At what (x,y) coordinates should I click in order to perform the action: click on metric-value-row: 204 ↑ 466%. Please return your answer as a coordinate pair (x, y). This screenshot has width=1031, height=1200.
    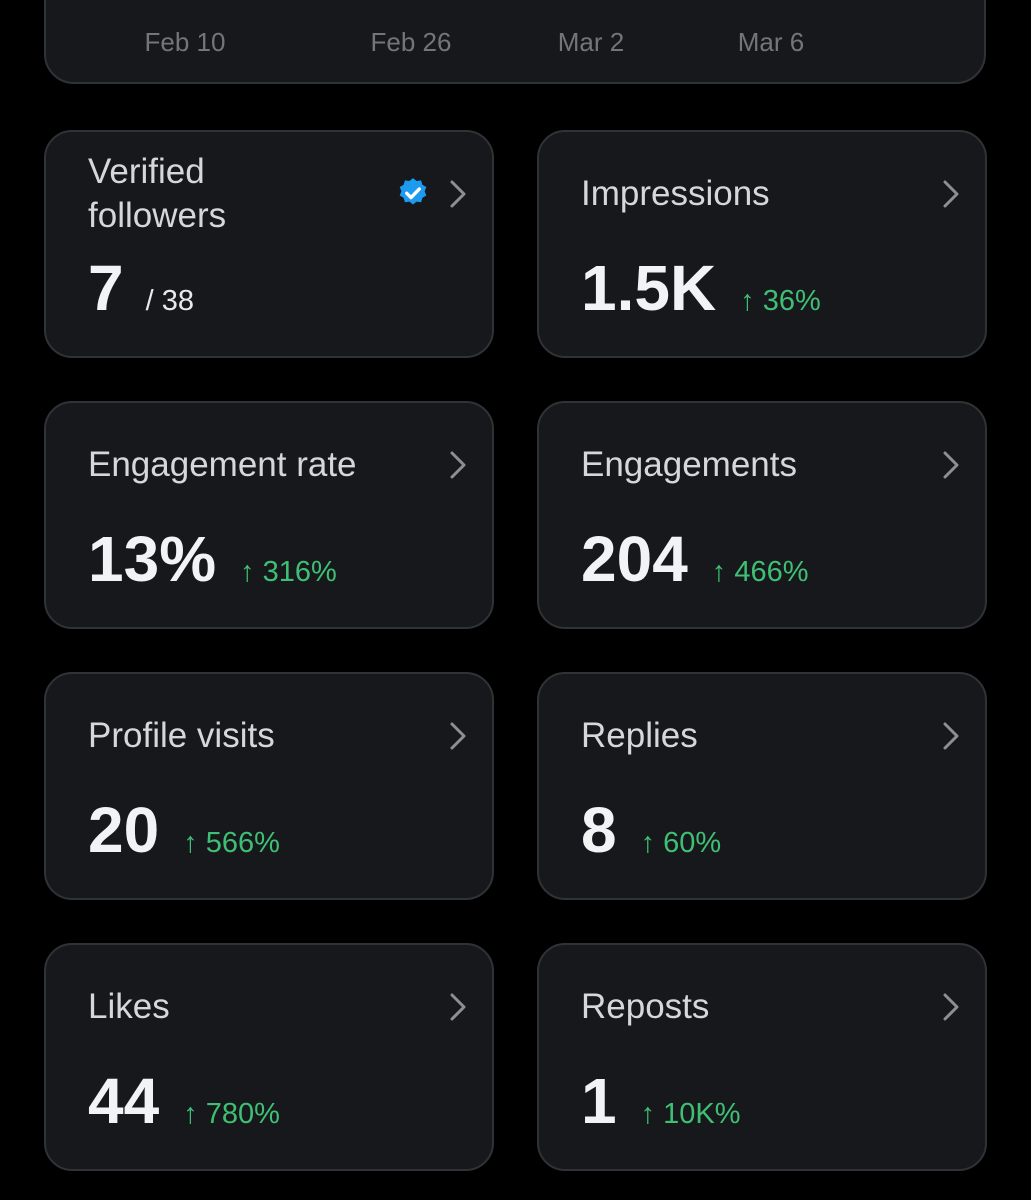
    Looking at the image, I should click on (695, 559).